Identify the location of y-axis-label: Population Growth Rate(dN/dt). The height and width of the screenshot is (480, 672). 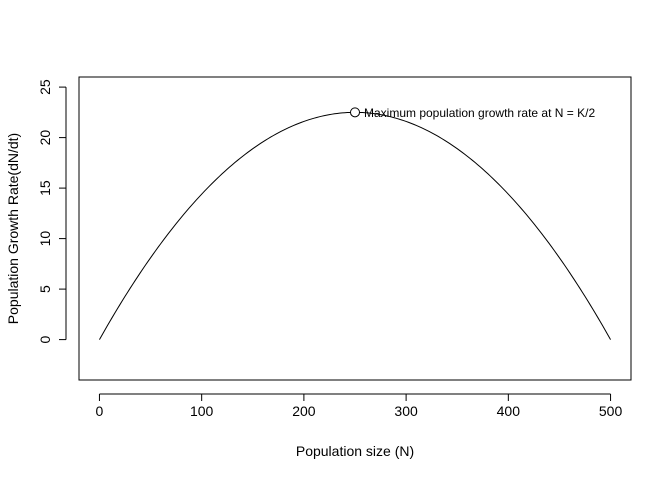
(13, 228).